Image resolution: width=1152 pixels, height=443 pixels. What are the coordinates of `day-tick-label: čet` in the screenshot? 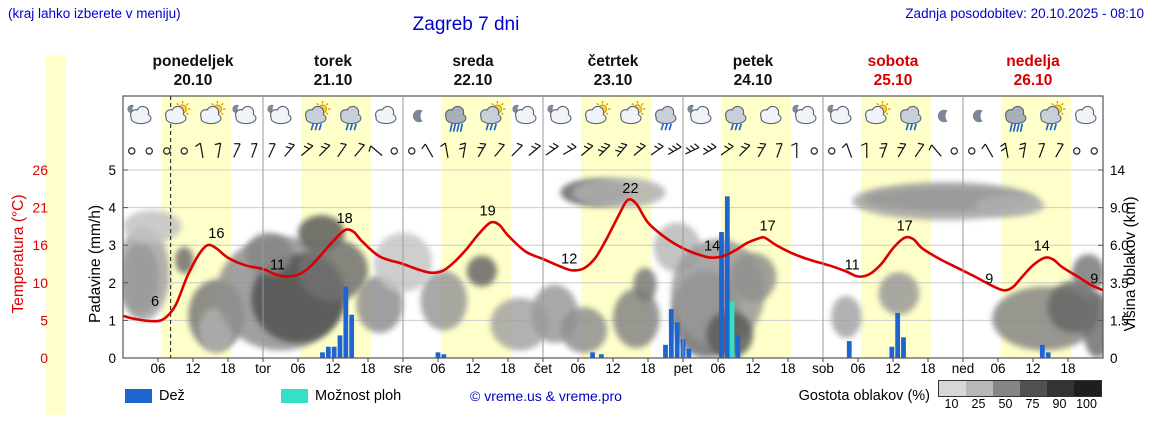 It's located at (543, 368).